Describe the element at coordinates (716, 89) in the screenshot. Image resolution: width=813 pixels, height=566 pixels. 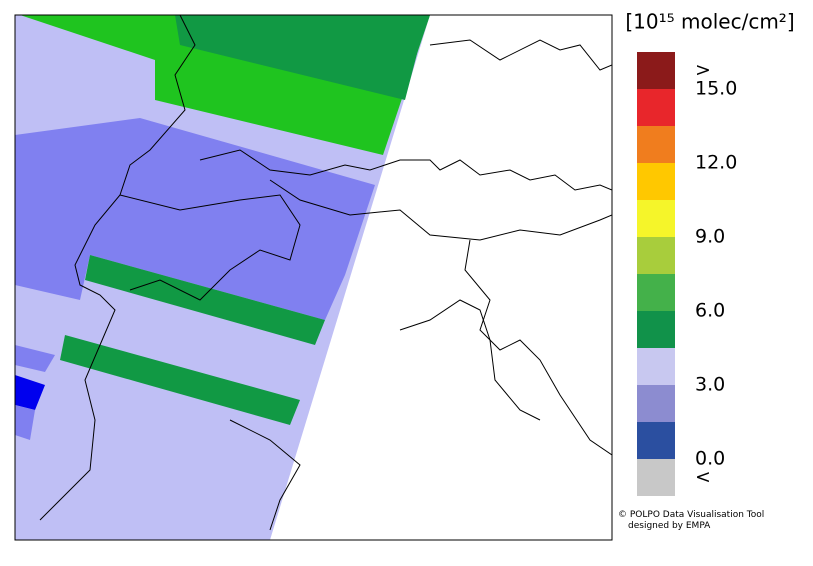
I see `legend-label: 15.0` at that location.